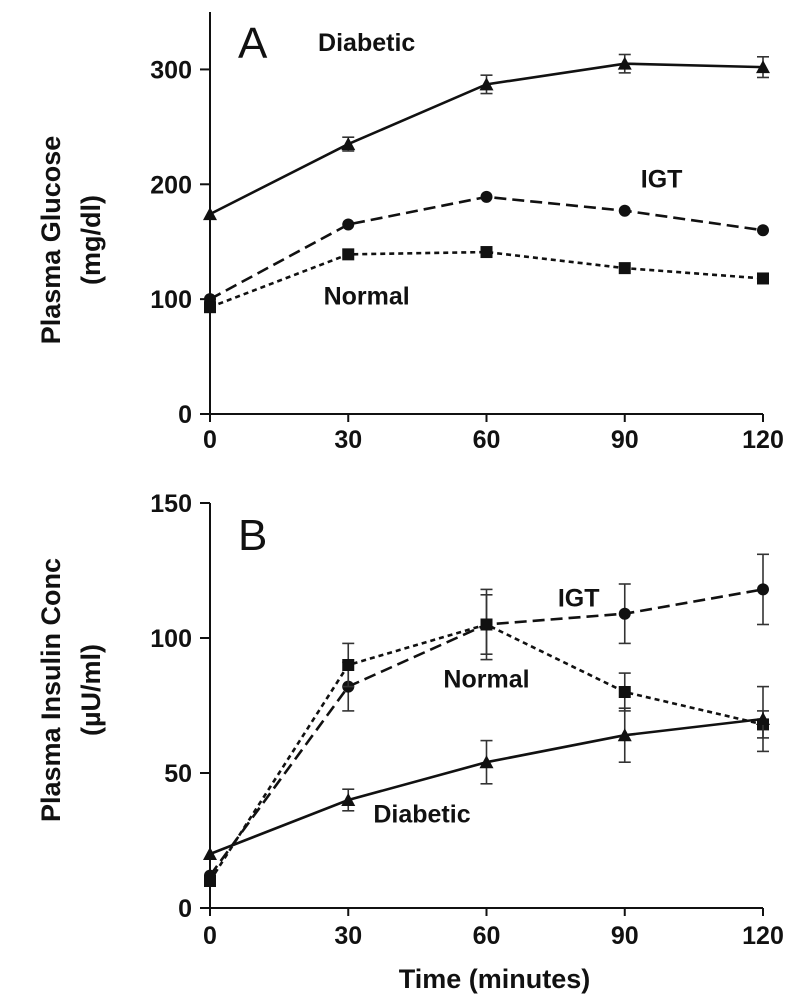  What do you see at coordinates (178, 774) in the screenshot?
I see `y-tick-label: 50` at bounding box center [178, 774].